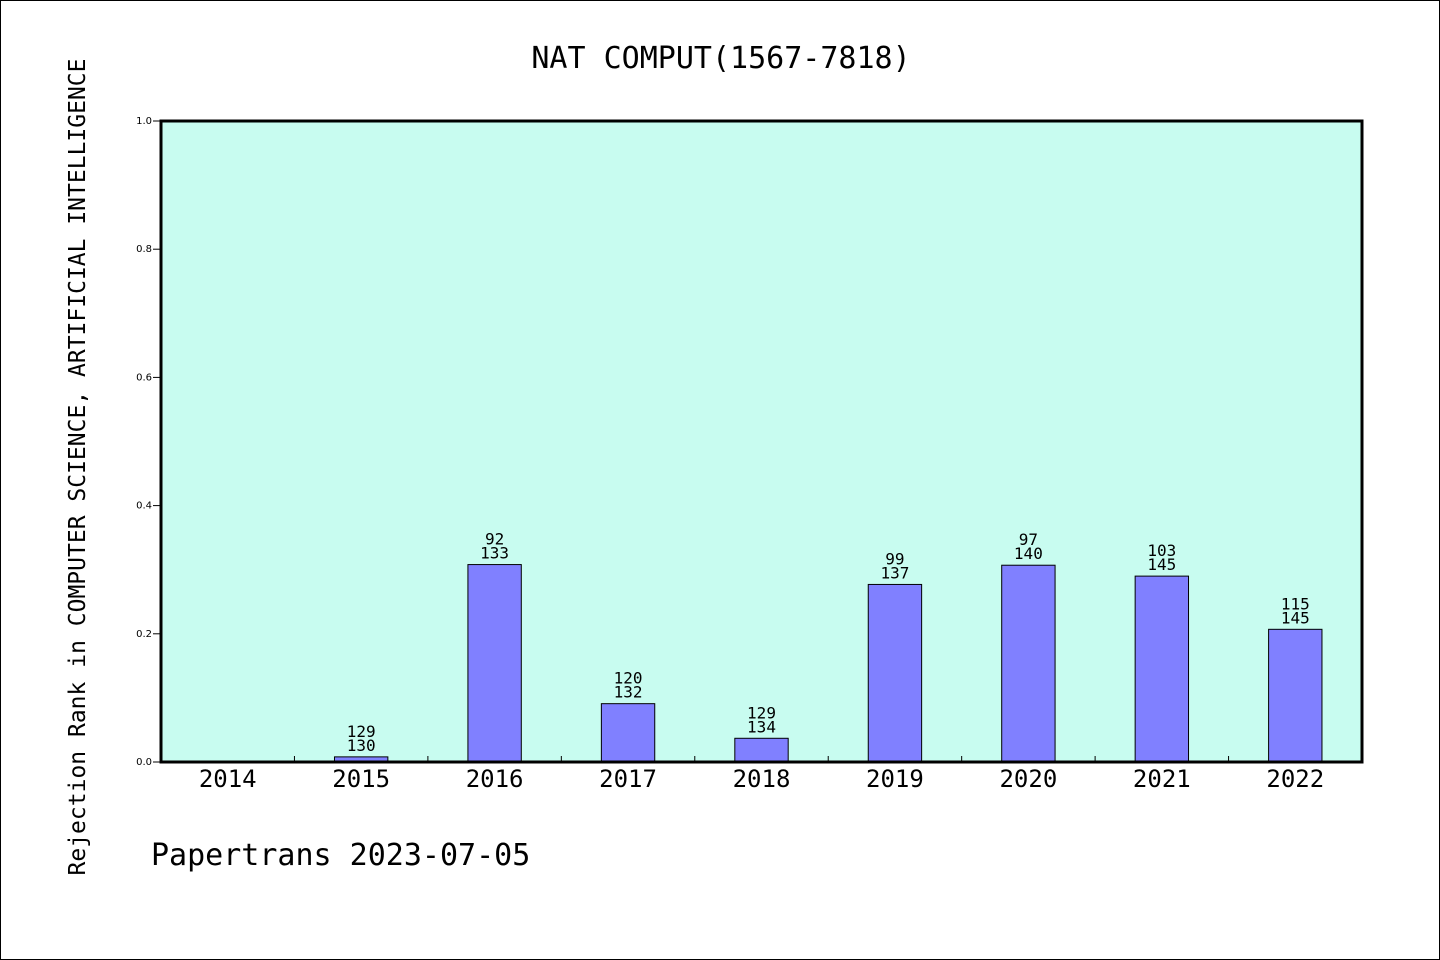 The height and width of the screenshot is (960, 1440). I want to click on bar-label-total: 132, so click(628, 692).